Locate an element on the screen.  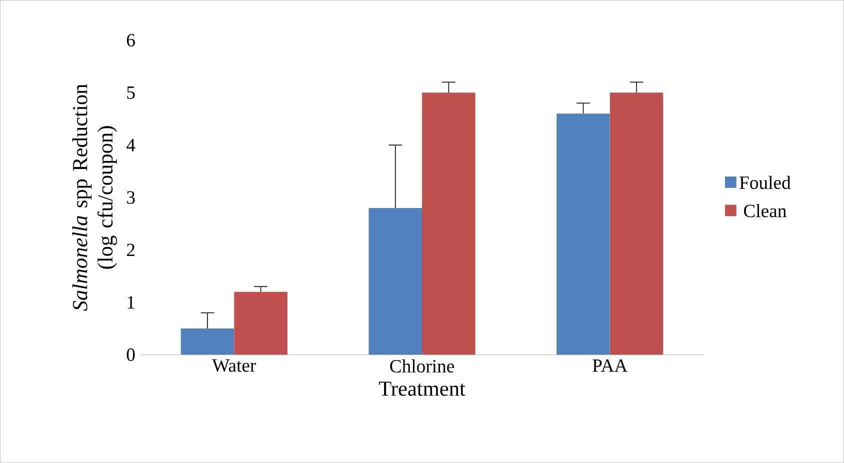
legend-label: Clean is located at coordinates (765, 211).